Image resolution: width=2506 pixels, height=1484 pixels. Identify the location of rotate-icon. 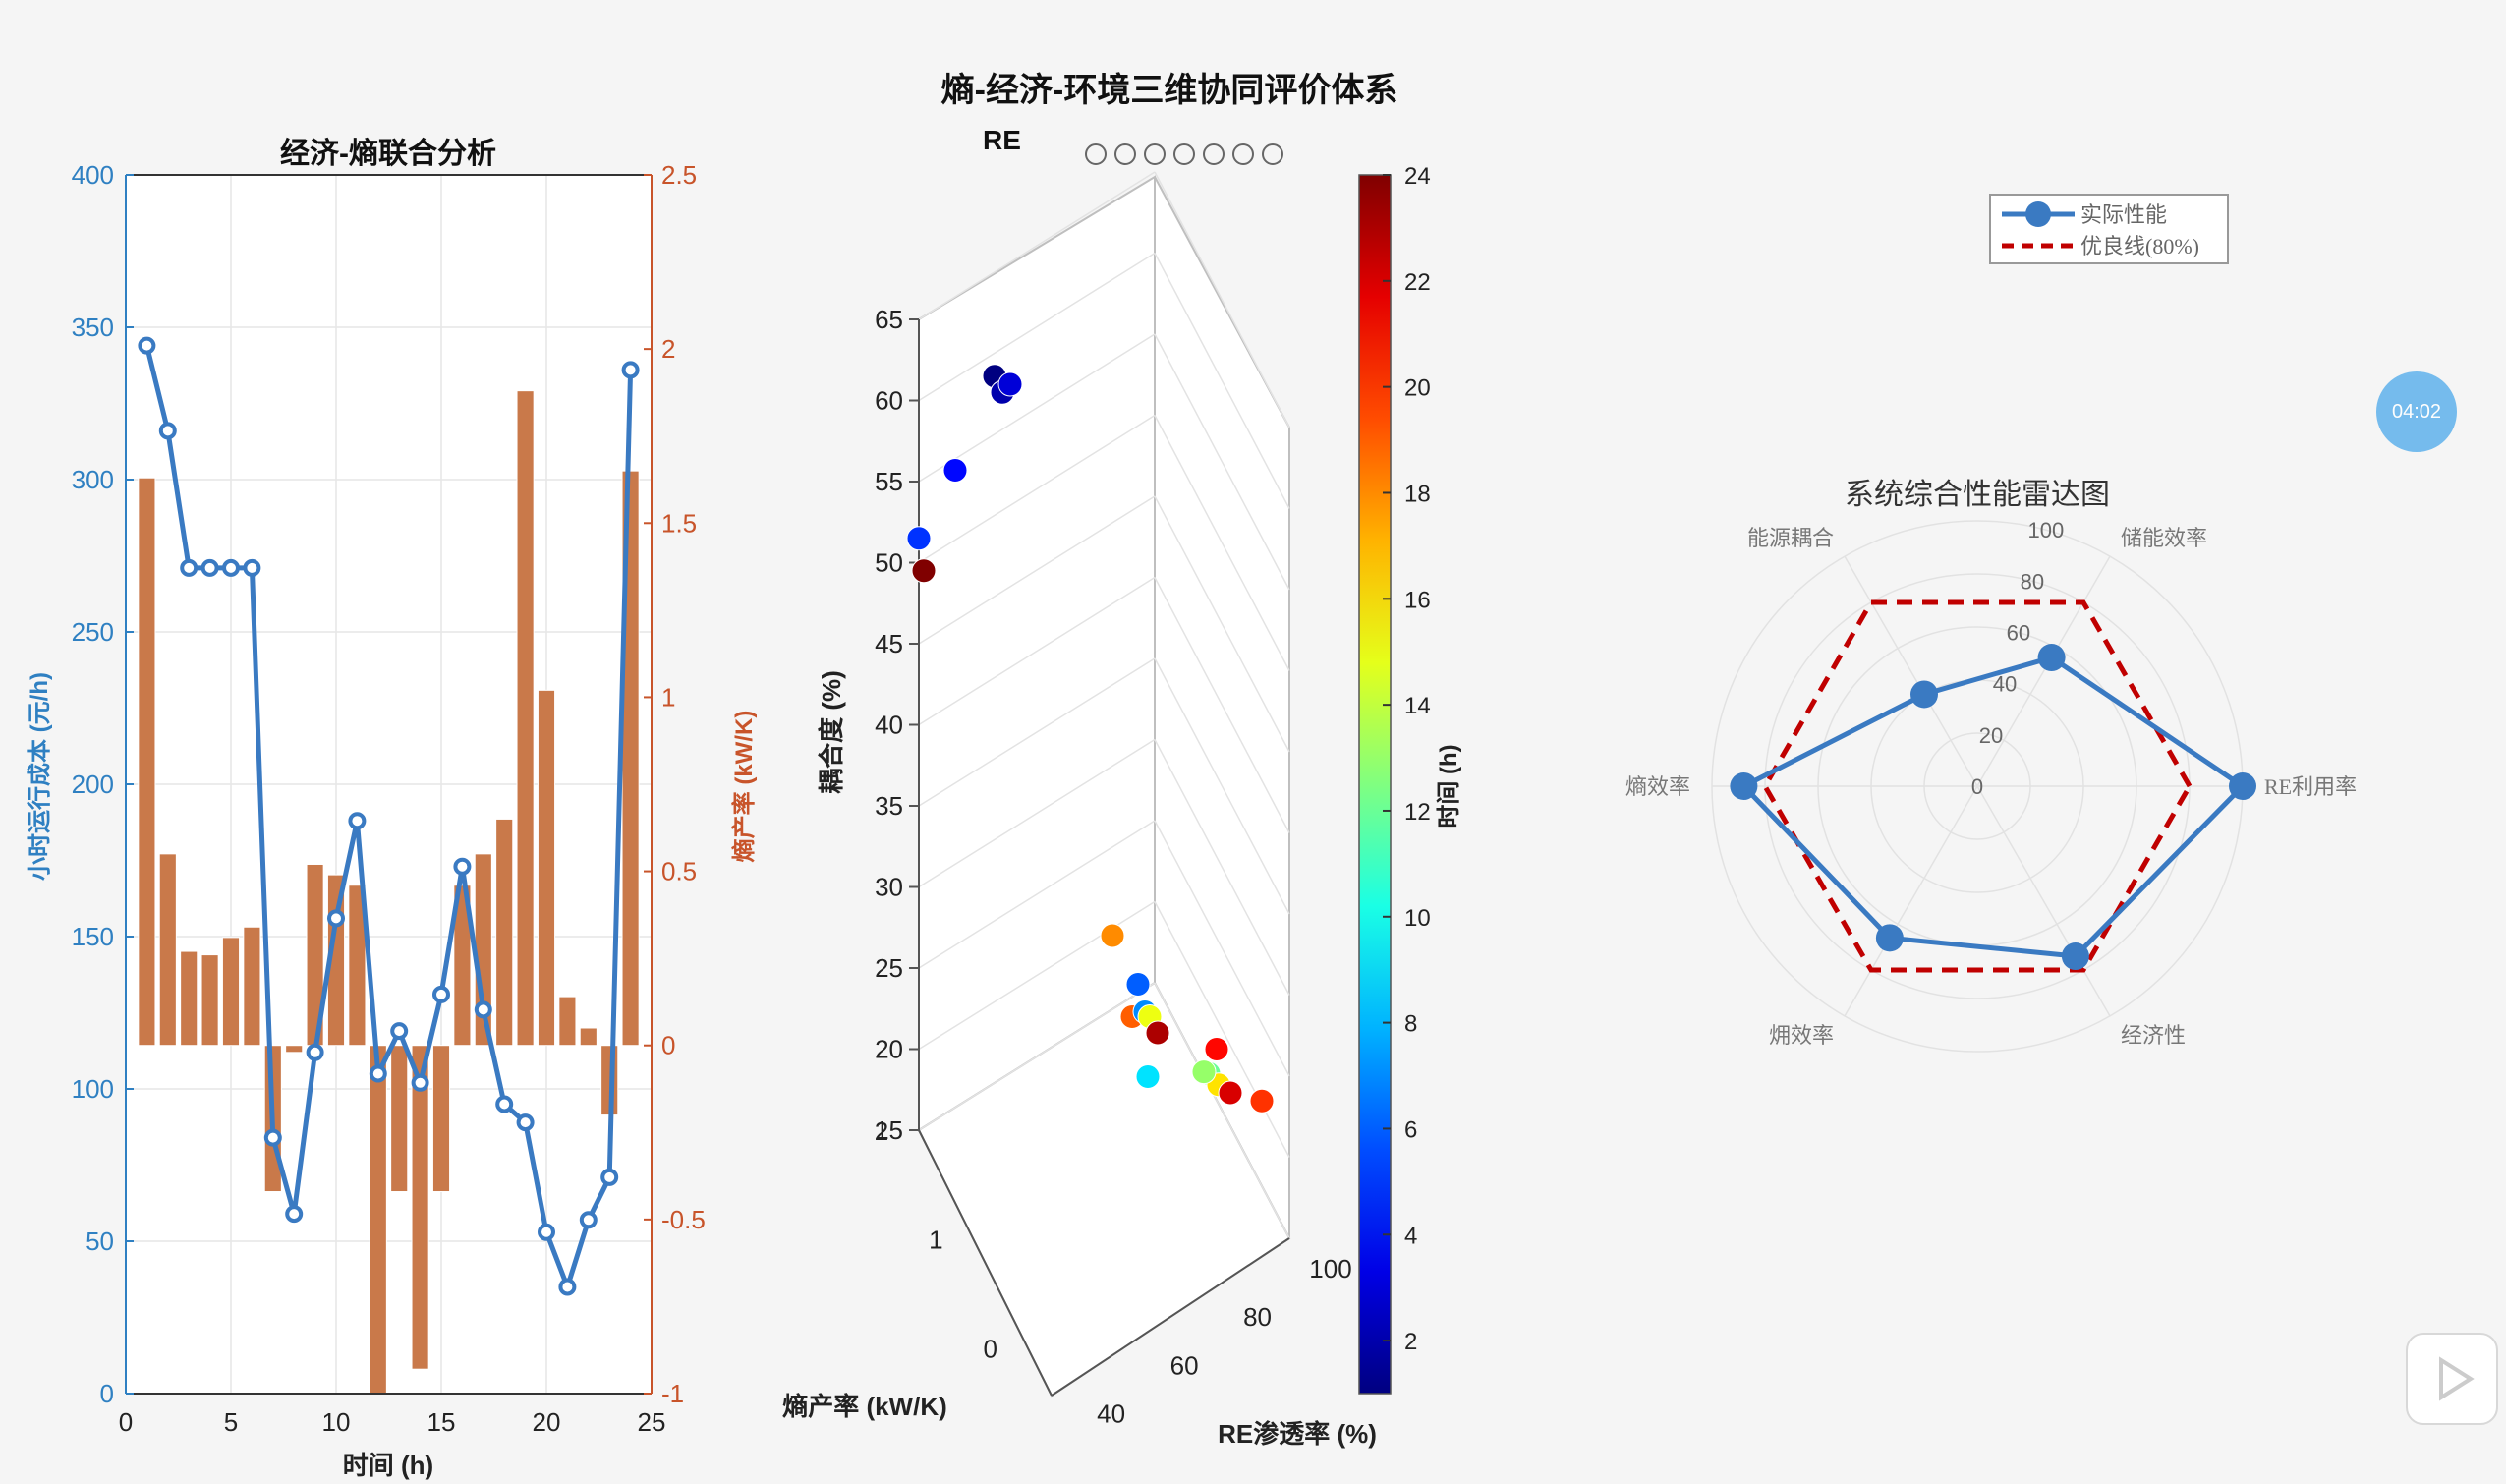
(1184, 154).